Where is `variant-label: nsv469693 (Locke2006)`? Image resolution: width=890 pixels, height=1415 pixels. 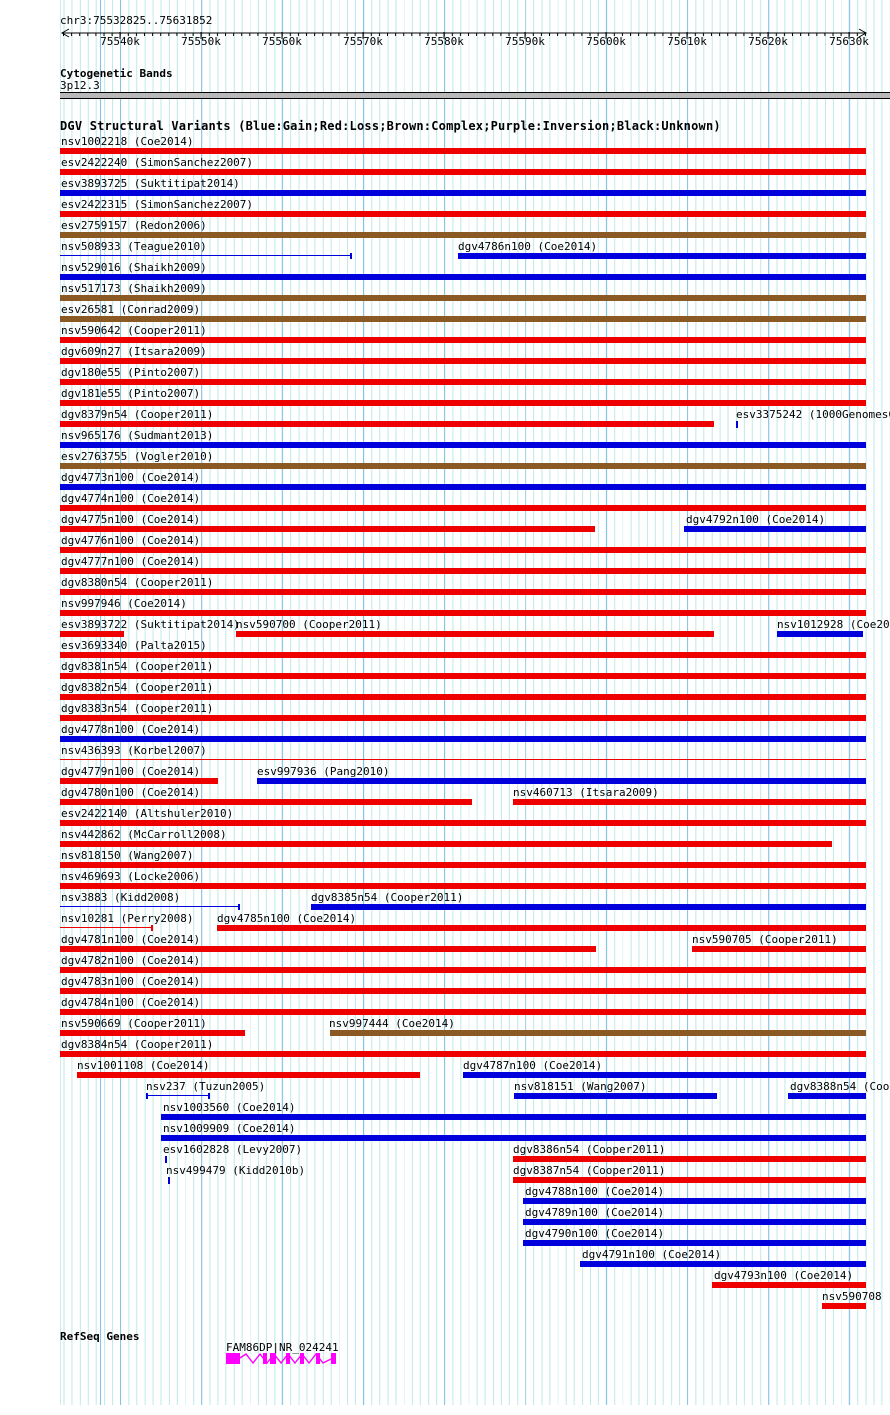
variant-label: nsv469693 (Locke2006) is located at coordinates (131, 876).